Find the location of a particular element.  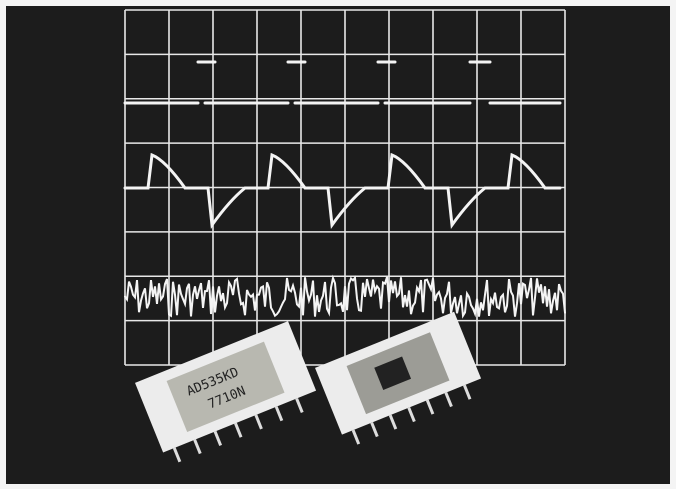

pulse-trace is located at coordinates (342, 191).